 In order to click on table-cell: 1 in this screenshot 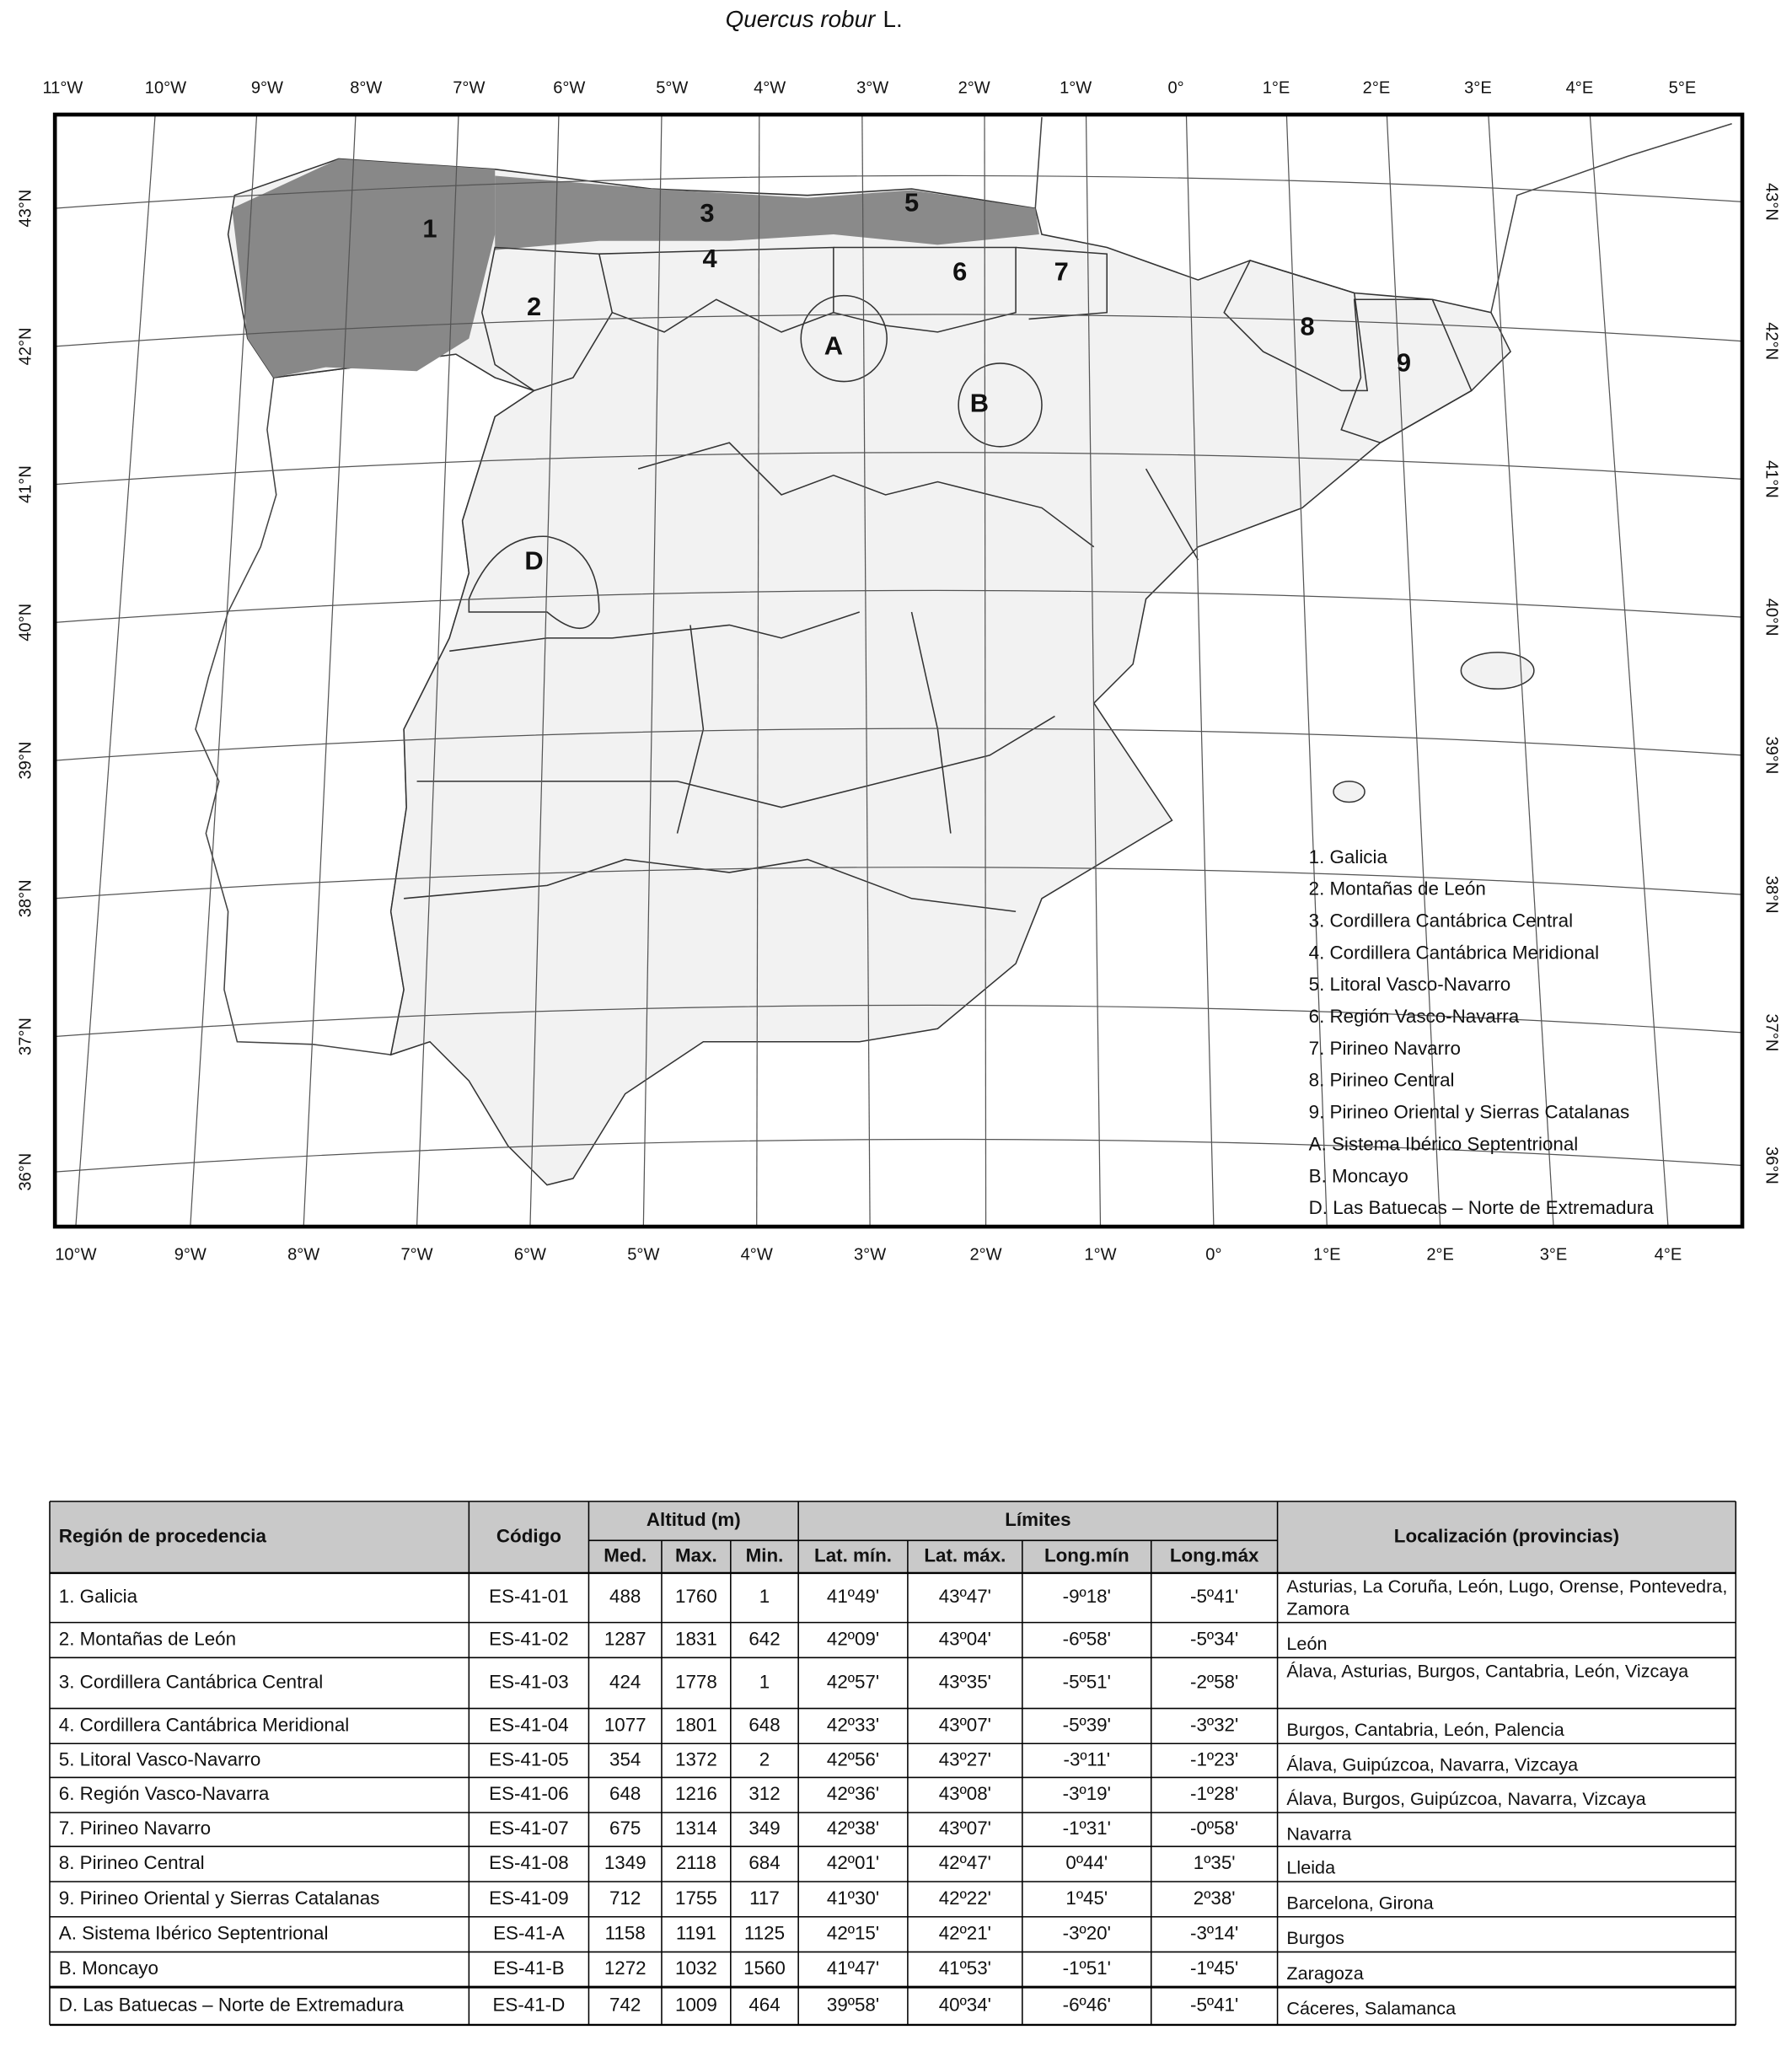, I will do `click(764, 1597)`.